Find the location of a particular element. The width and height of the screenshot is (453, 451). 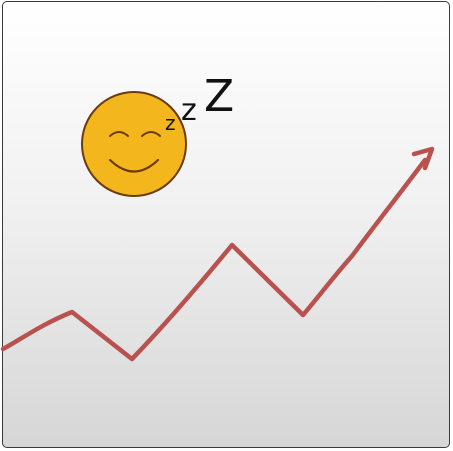

snore-z-large: Z is located at coordinates (219, 96).